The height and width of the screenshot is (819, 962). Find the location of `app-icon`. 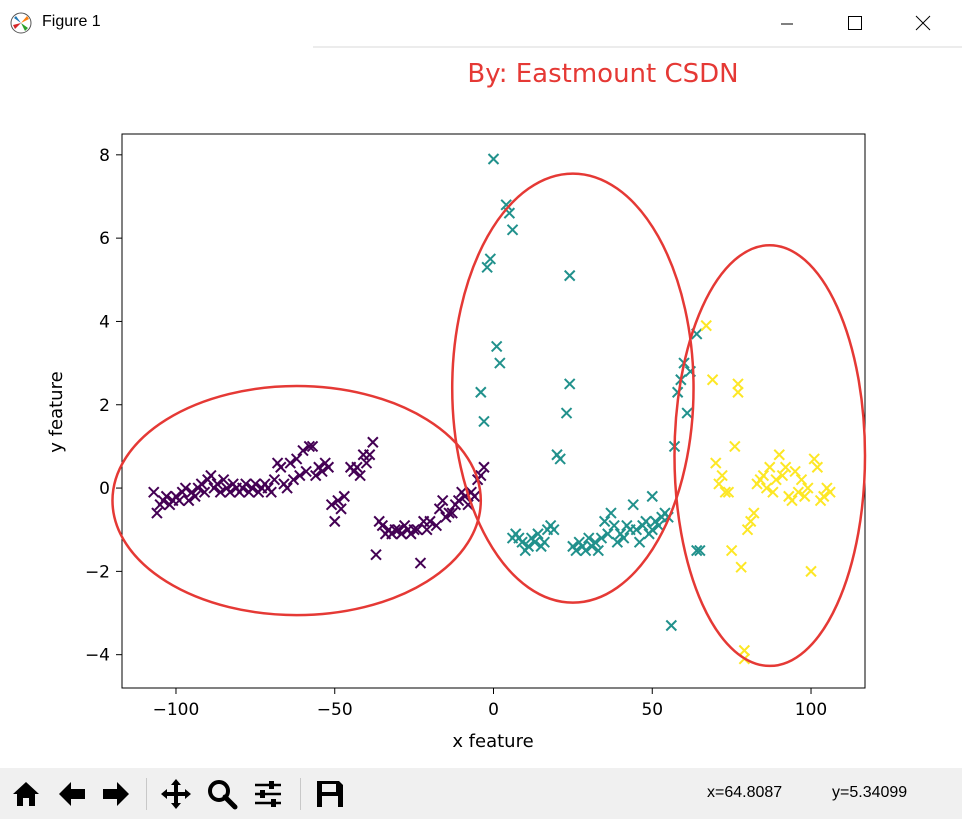

app-icon is located at coordinates (21, 23).